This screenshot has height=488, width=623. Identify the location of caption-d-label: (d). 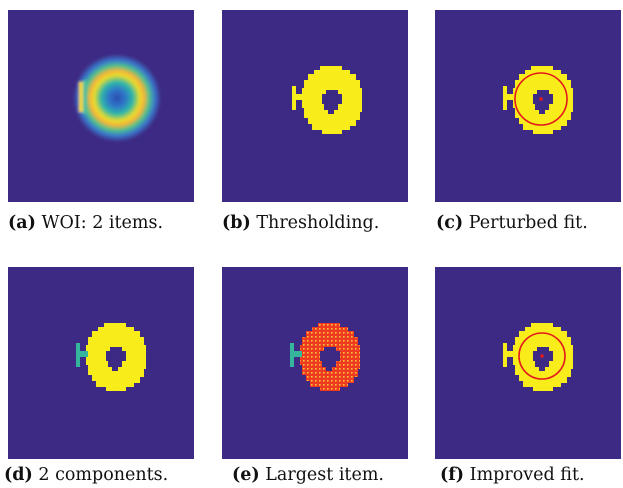
(18, 475).